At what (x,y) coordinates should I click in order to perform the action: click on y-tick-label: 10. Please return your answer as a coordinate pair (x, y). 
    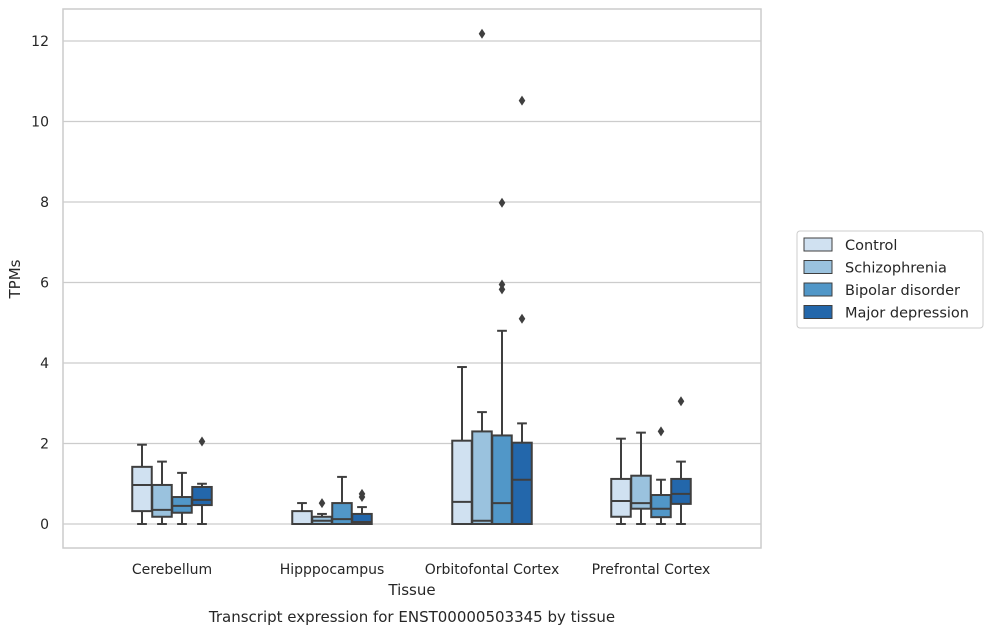
    Looking at the image, I should click on (40, 123).